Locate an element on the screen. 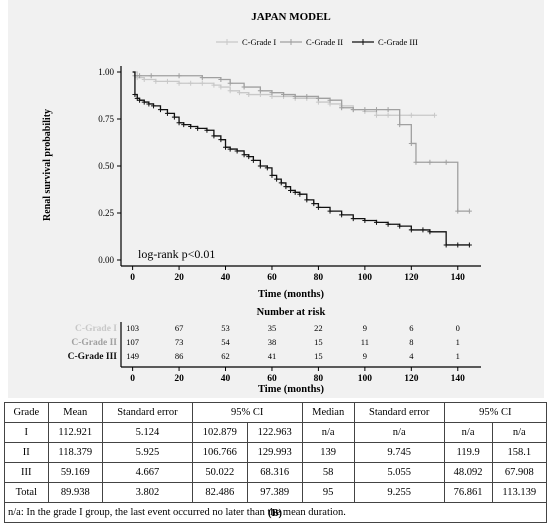 Image resolution: width=550 pixels, height=524 pixels. table-cell: 5.124 is located at coordinates (147, 432).